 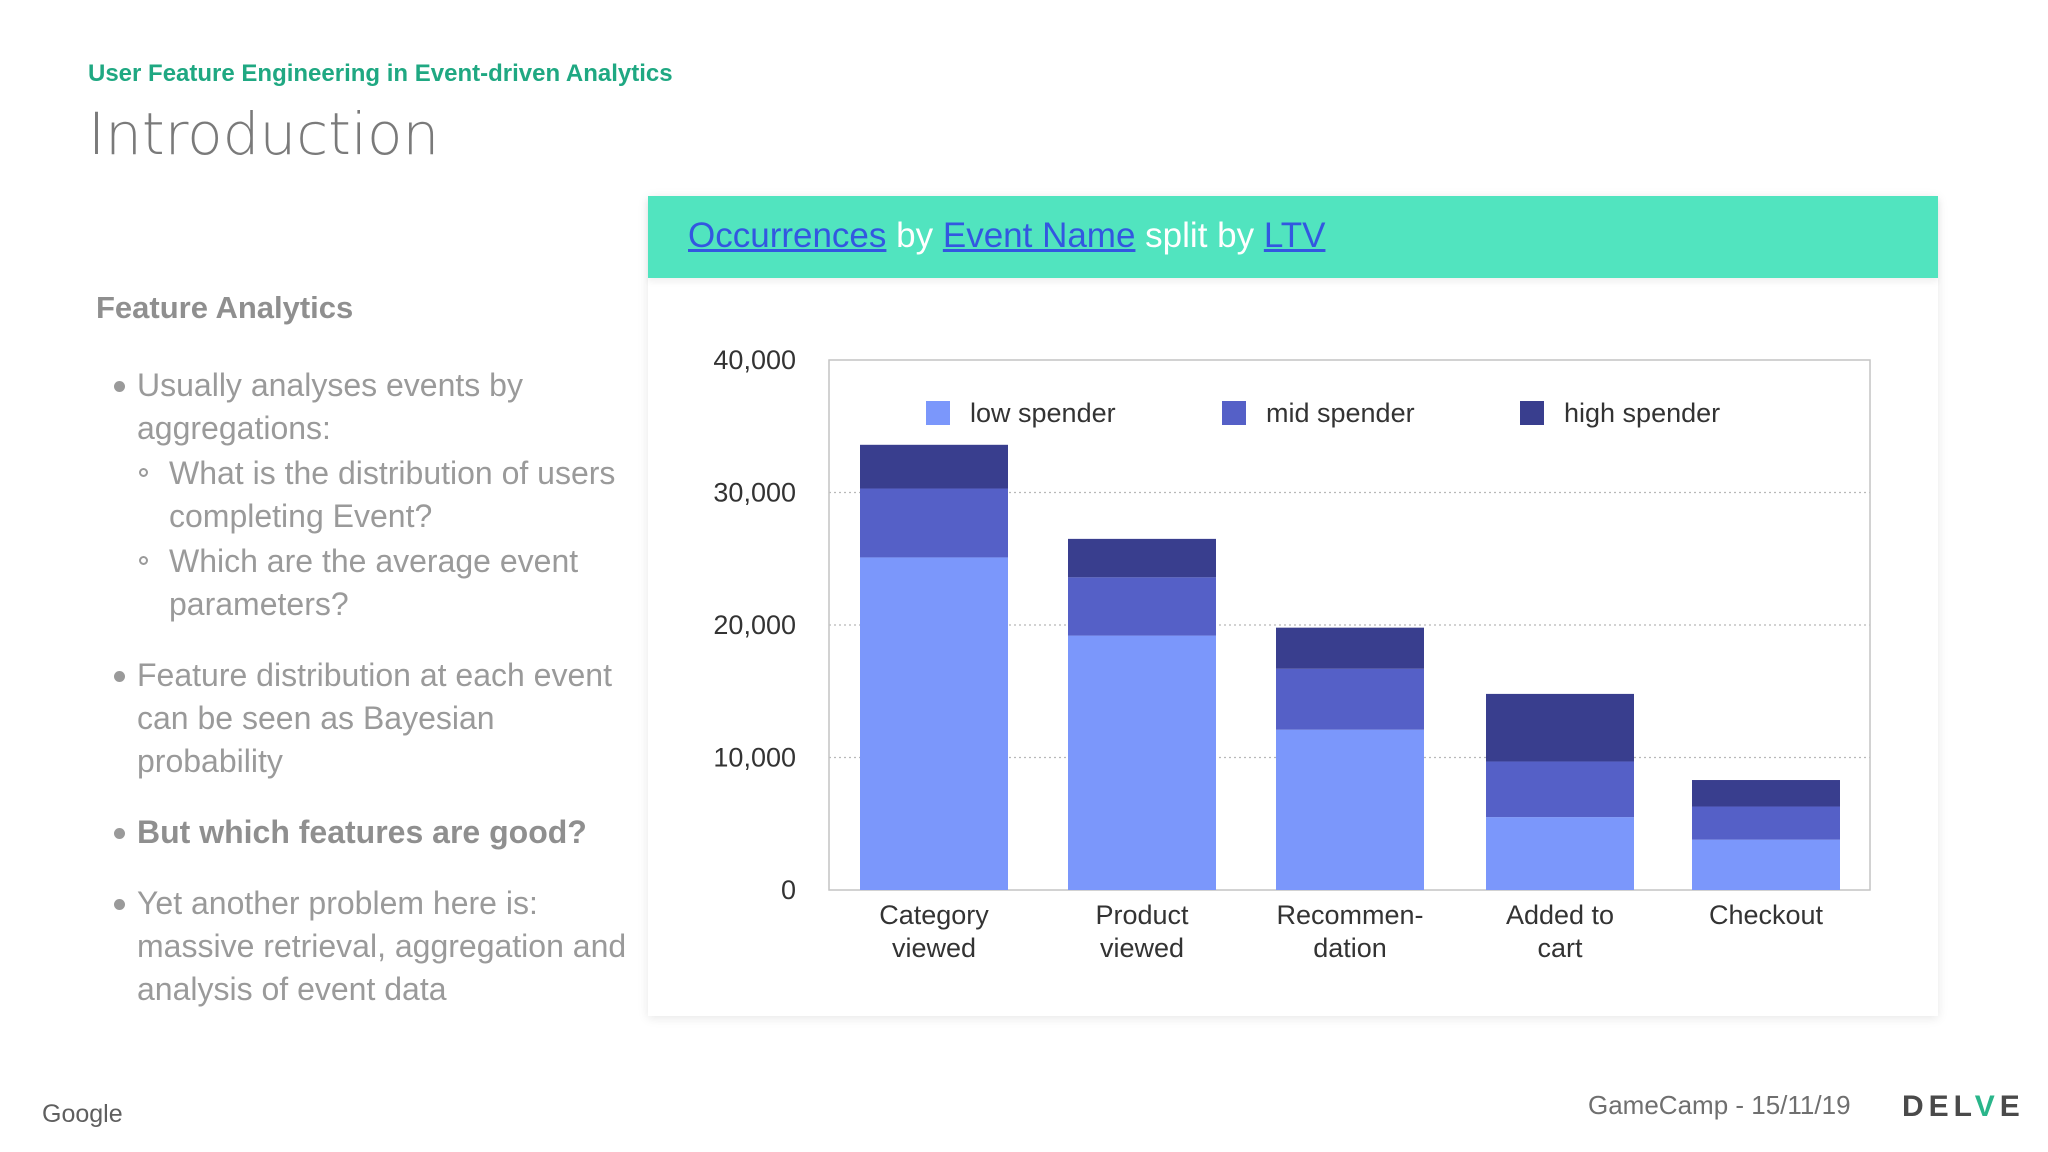 I want to click on delve-logo: DELVE, so click(x=1963, y=1107).